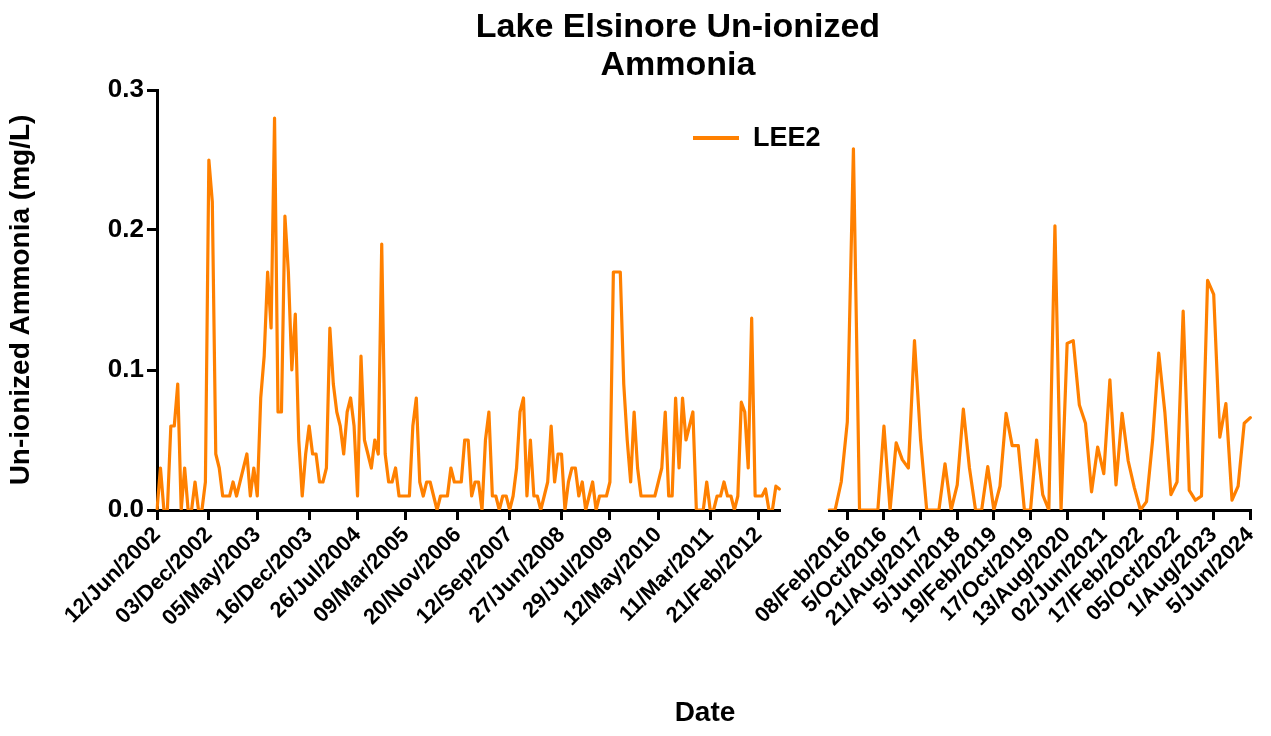 This screenshot has height=736, width=1271. Describe the element at coordinates (787, 137) in the screenshot. I see `legend-label: LEE2` at that location.